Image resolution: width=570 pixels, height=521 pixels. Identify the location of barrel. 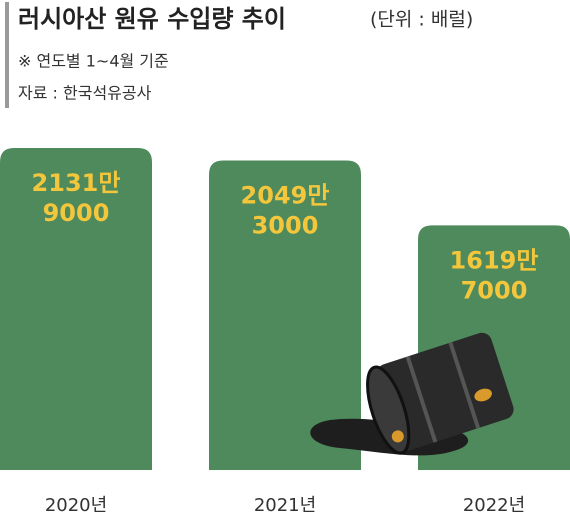
(440, 393).